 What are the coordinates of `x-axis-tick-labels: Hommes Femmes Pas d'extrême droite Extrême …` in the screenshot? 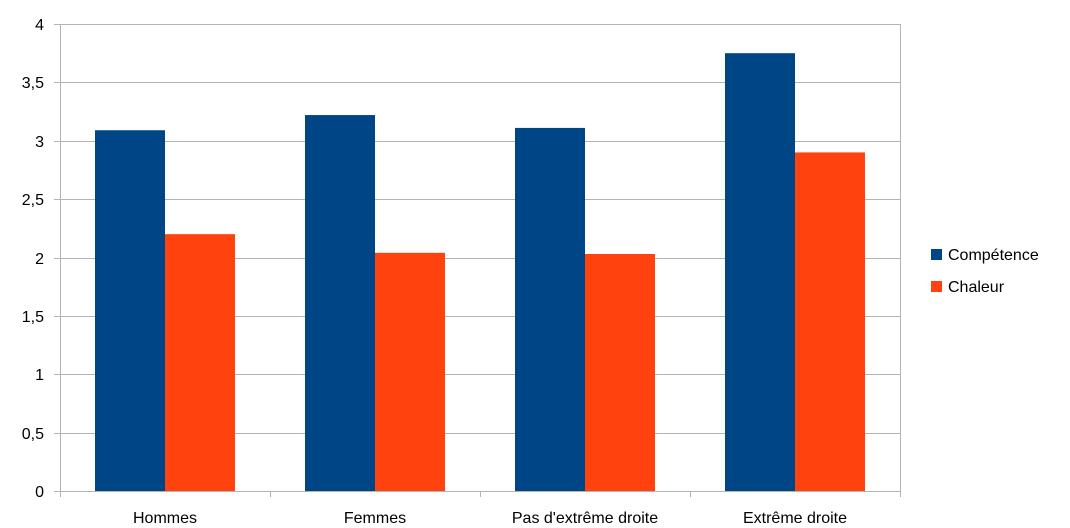 It's located at (490, 518).